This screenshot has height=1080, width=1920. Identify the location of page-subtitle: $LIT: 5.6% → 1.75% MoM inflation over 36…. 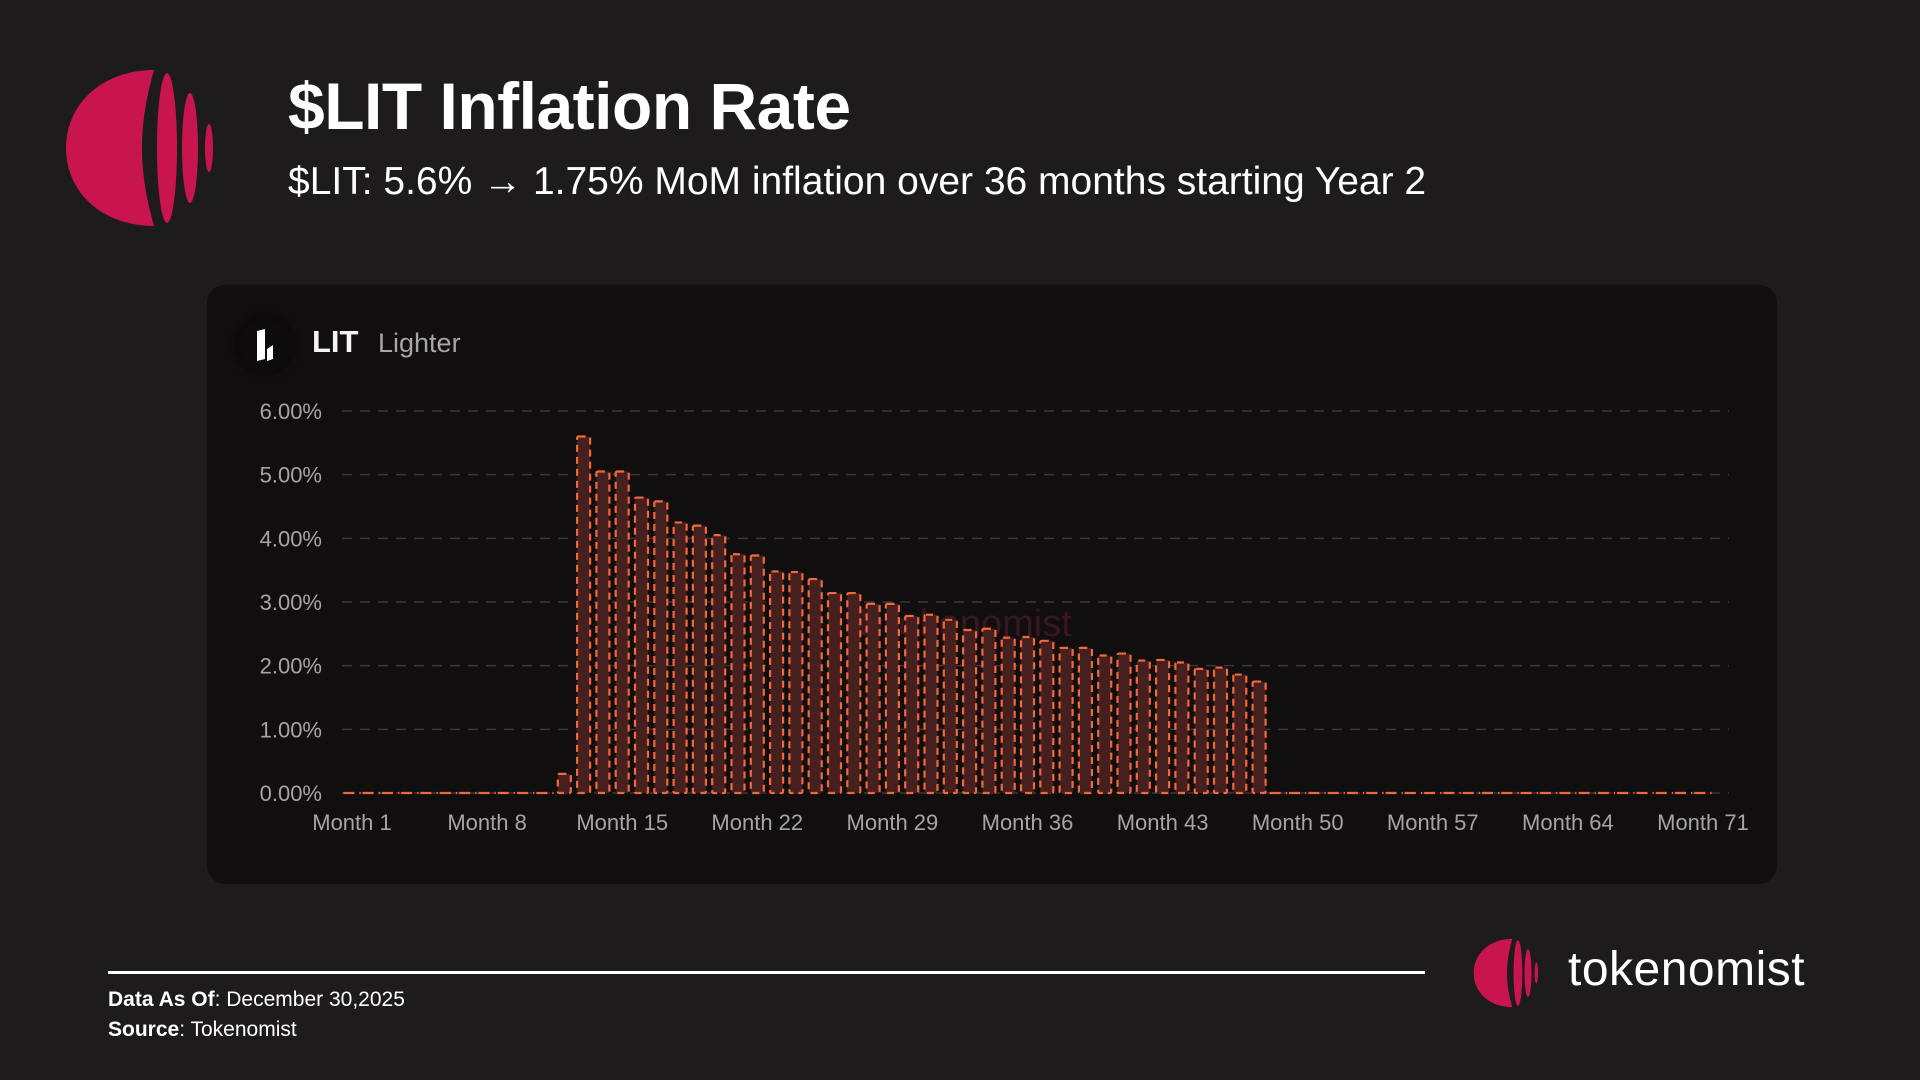
(857, 181).